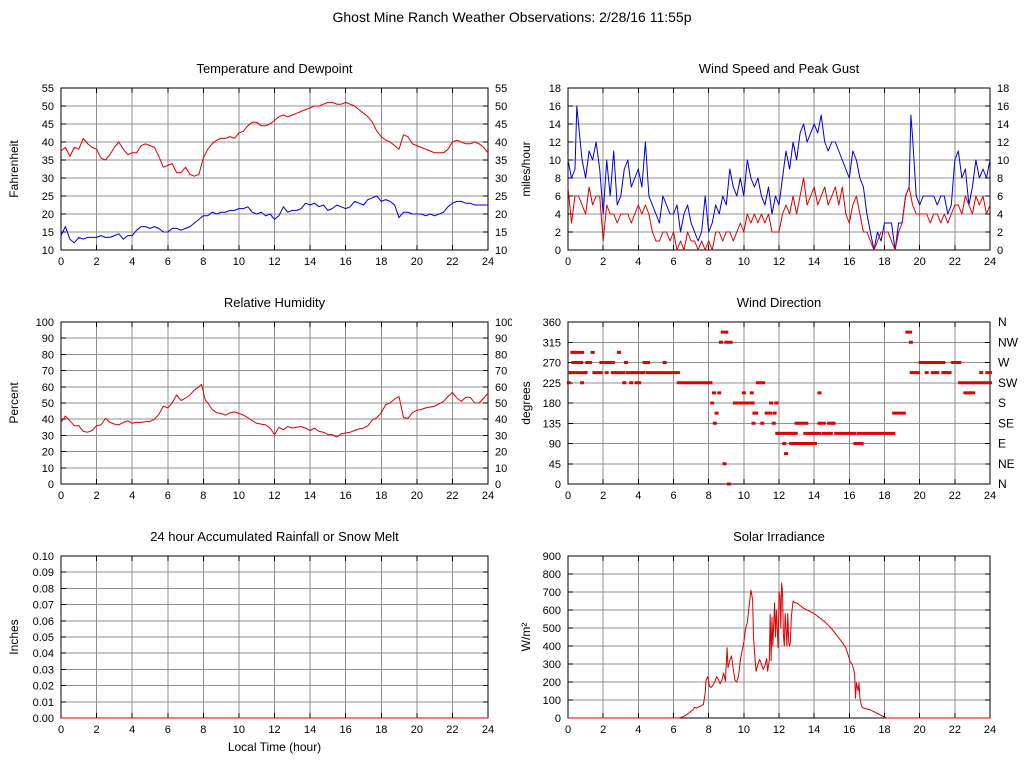 This screenshot has width=1024, height=768. What do you see at coordinates (555, 465) in the screenshot?
I see `y-tick-label: 45` at bounding box center [555, 465].